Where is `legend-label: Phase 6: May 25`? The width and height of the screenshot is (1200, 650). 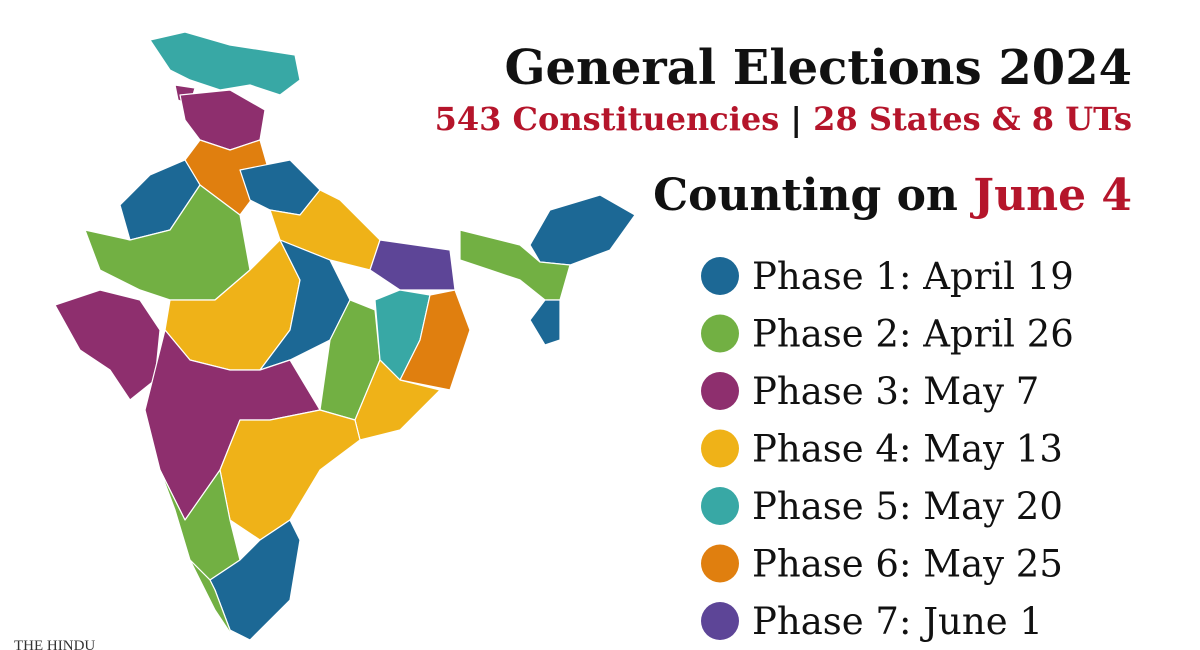
legend-label: Phase 6: May 25 is located at coordinates (907, 564).